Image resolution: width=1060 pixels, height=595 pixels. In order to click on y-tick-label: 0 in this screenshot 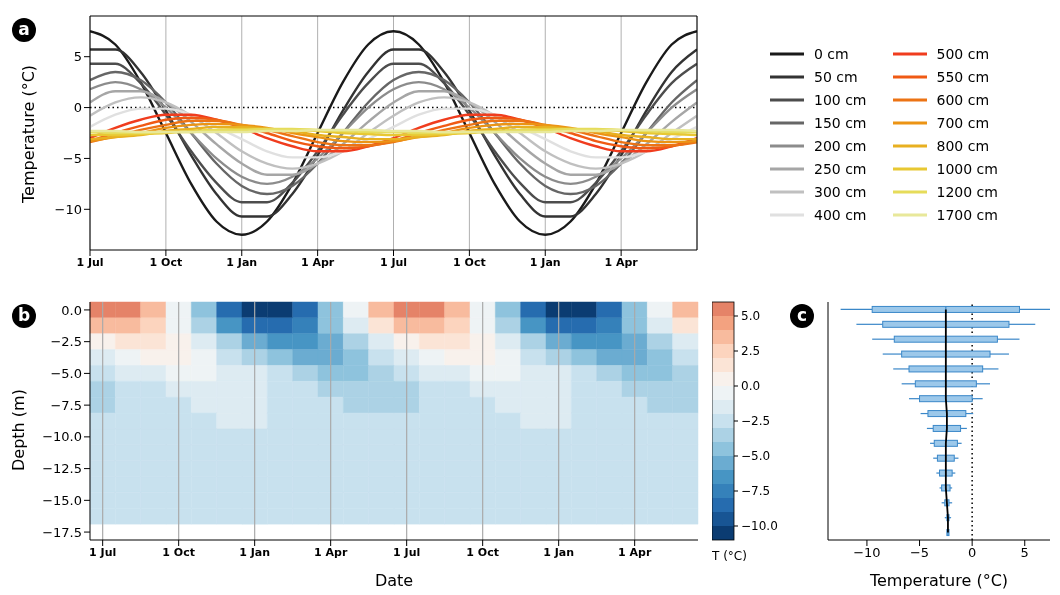, I will do `click(77, 108)`.